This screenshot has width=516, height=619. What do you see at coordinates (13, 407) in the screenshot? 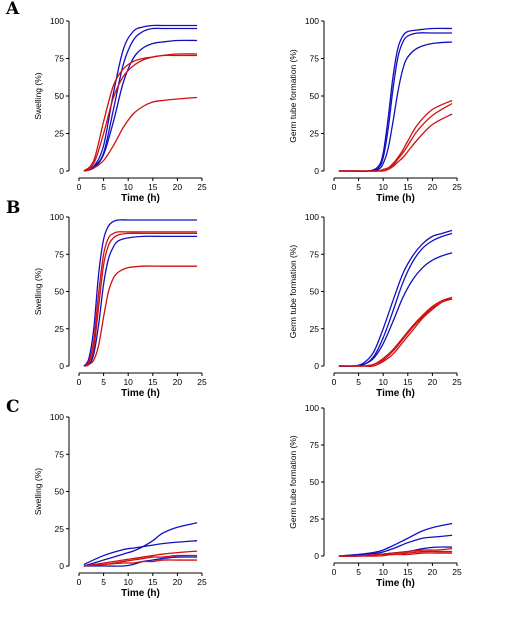
I see `panel-label-c: C` at bounding box center [13, 407].